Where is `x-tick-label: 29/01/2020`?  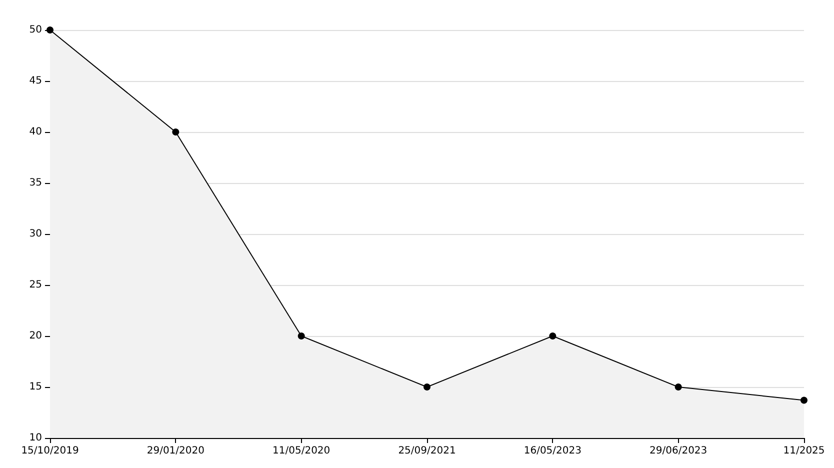 x-tick-label: 29/01/2020 is located at coordinates (175, 451).